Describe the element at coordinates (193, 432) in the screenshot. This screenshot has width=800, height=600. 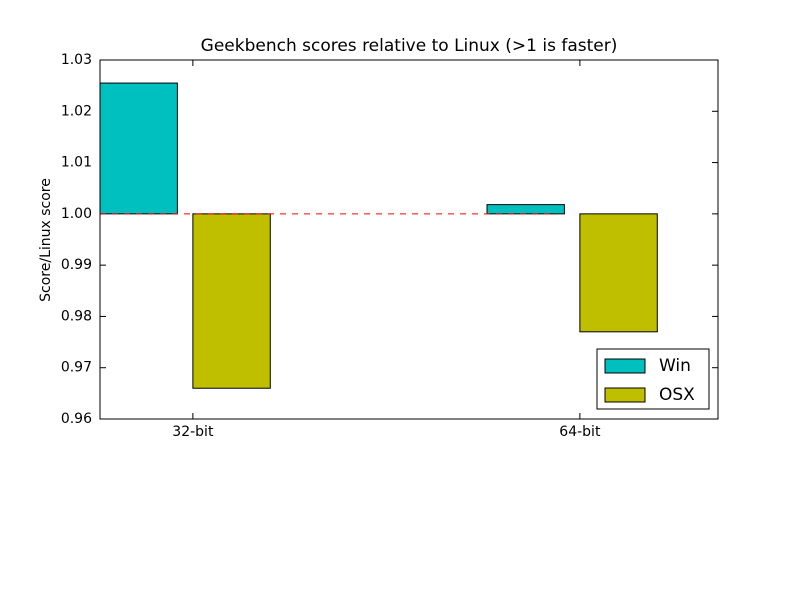
I see `x-tick-label: 32-bit` at that location.